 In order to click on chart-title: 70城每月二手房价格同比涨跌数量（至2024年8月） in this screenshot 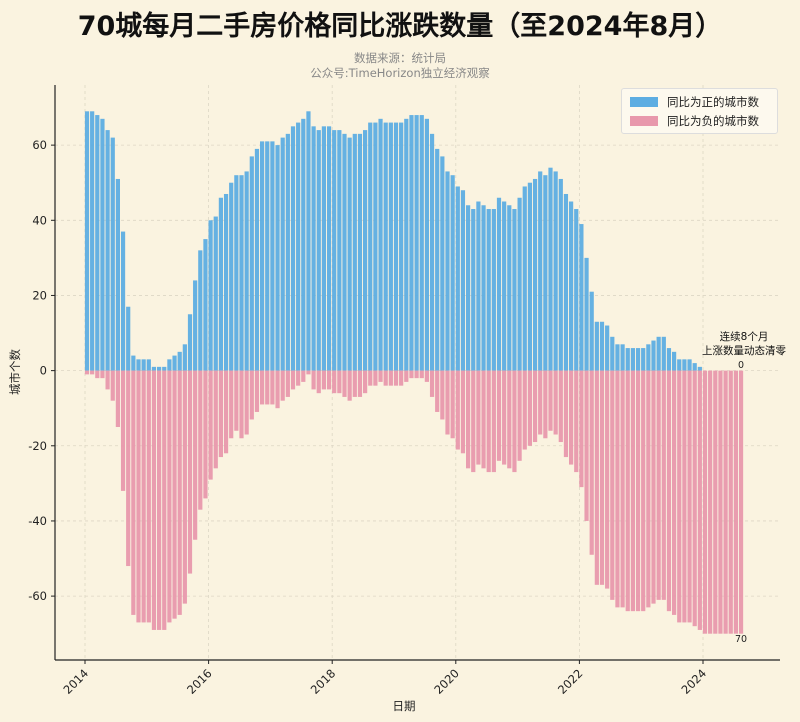, I will do `click(400, 26)`.